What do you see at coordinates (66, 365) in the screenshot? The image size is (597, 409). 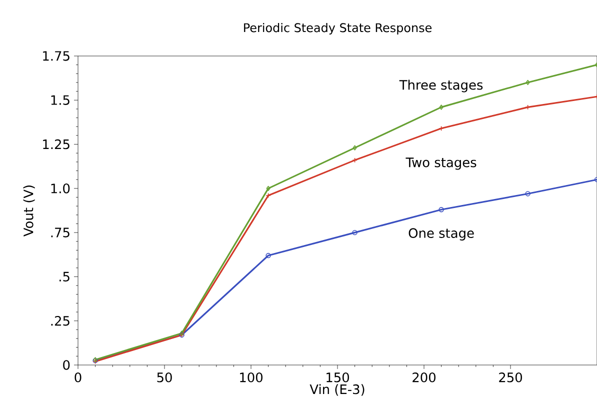 I see `y-tick-label: 0` at bounding box center [66, 365].